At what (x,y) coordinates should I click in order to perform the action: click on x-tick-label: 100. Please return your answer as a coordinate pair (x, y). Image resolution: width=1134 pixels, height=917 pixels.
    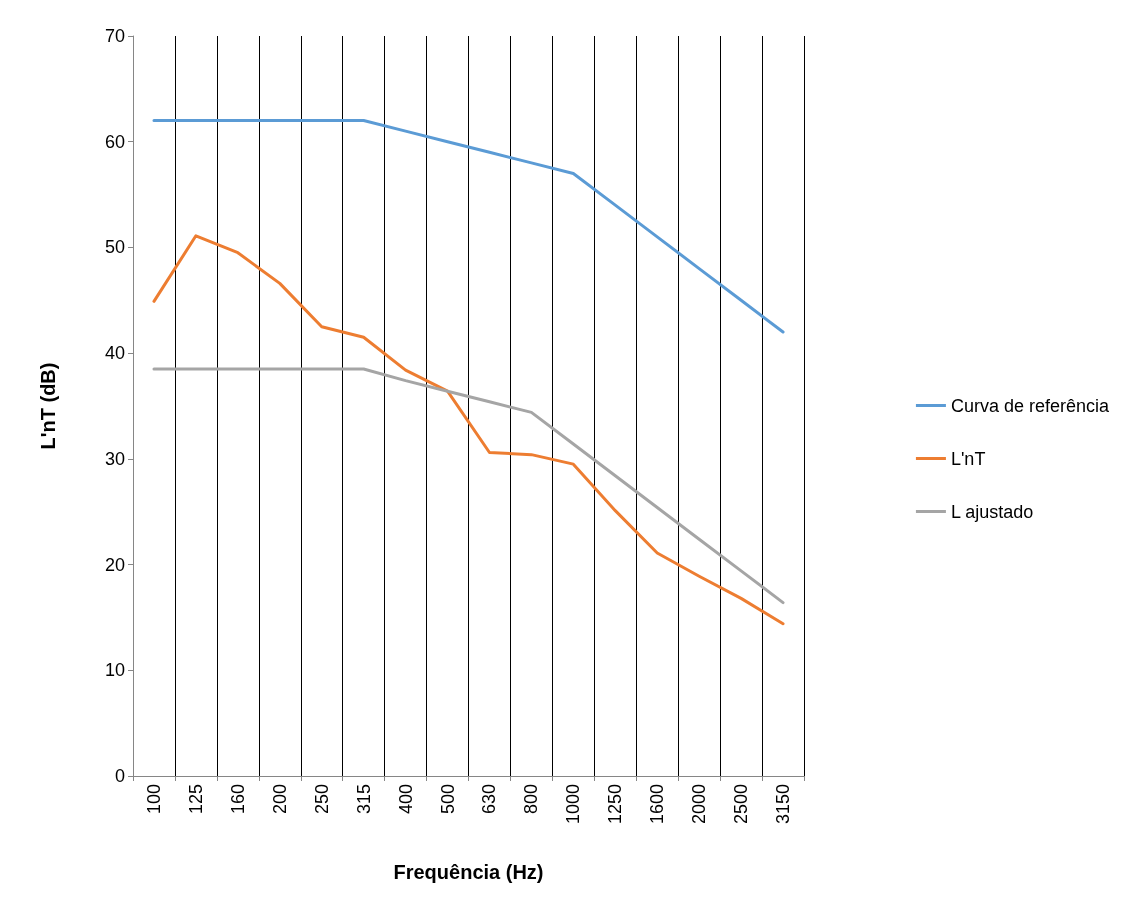
    Looking at the image, I should click on (153, 799).